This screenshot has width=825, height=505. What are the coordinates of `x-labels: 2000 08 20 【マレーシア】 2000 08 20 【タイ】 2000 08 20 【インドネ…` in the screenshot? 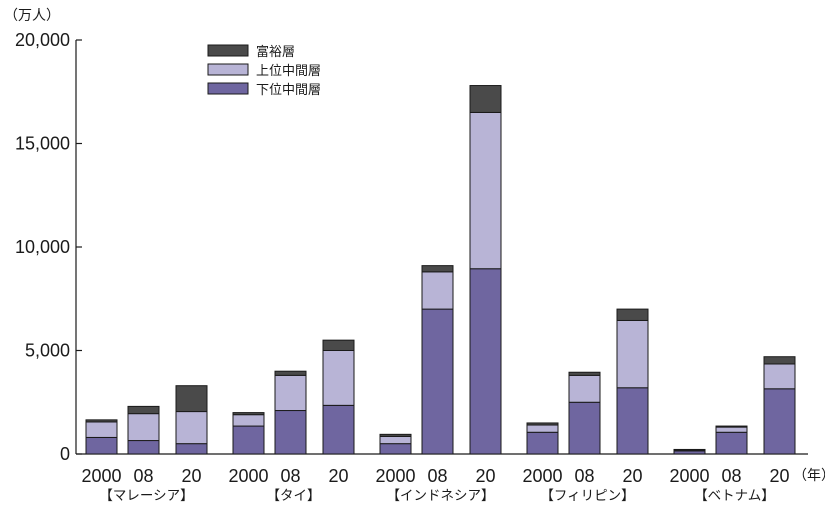 It's located at (453, 485).